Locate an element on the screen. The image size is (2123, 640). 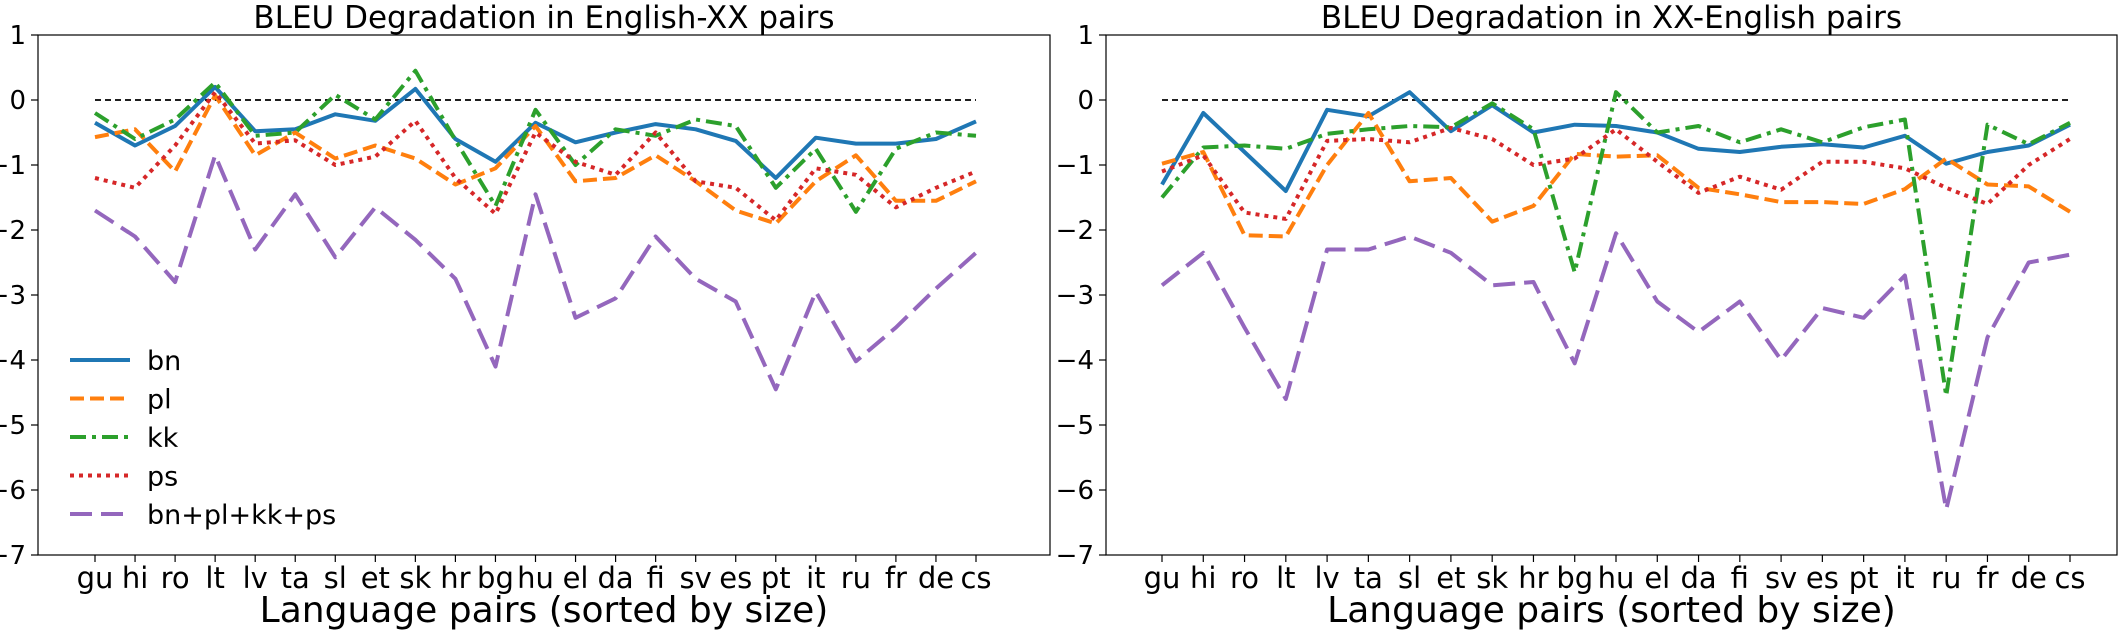
series-line-ps is located at coordinates (1616, 173).